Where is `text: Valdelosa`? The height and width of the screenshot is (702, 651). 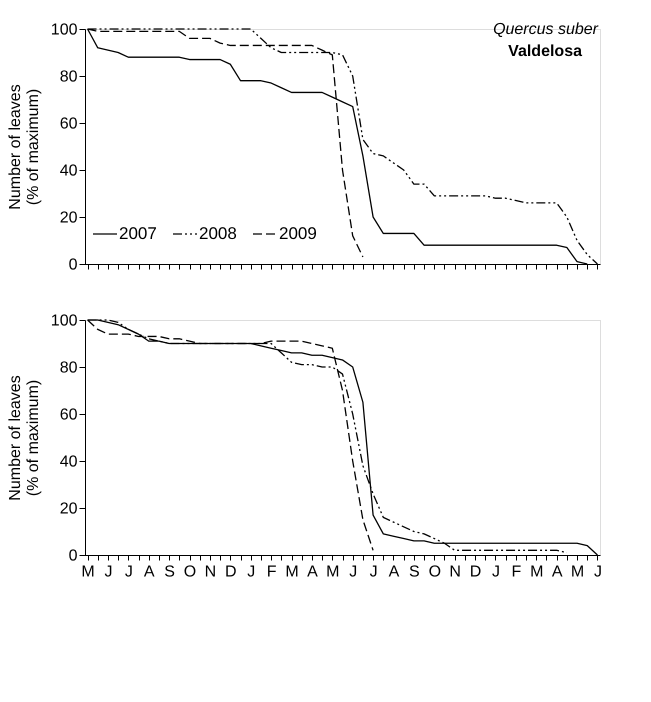 text: Valdelosa is located at coordinates (545, 51).